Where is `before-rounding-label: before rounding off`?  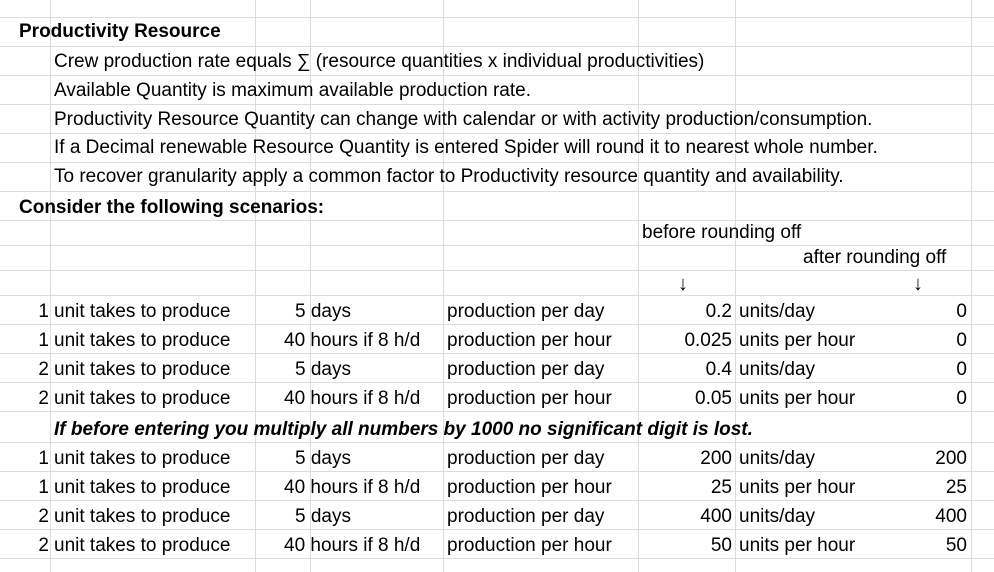
before-rounding-label: before rounding off is located at coordinates (722, 232).